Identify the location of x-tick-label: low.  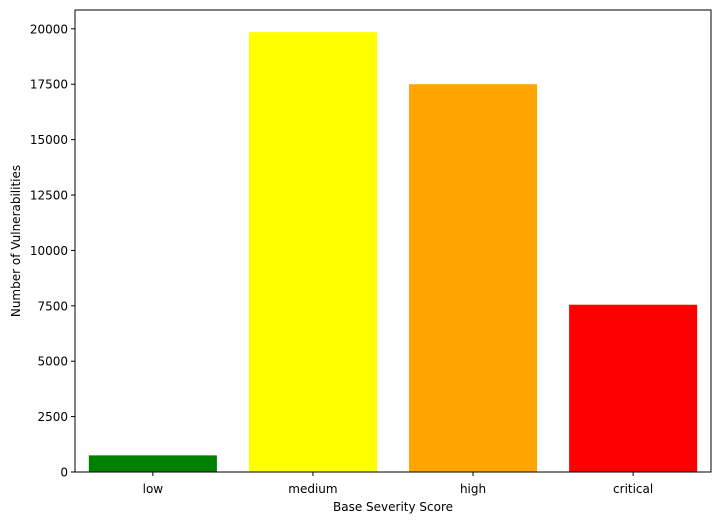
(153, 489).